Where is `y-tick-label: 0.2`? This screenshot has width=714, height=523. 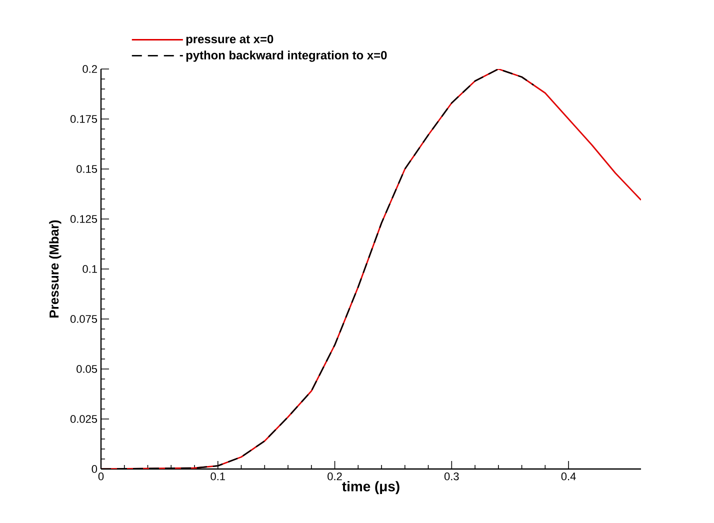
y-tick-label: 0.2 is located at coordinates (89, 69).